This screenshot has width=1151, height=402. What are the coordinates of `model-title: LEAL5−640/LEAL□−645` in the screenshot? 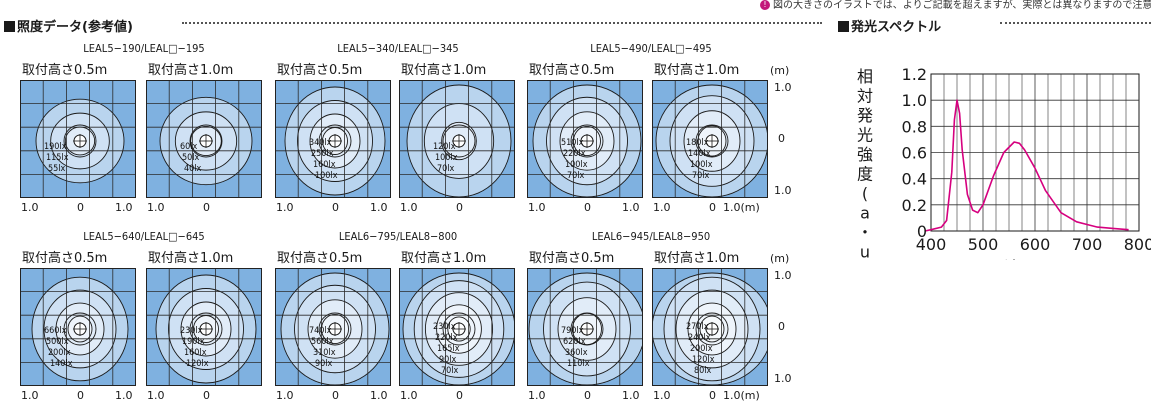 It's located at (144, 236).